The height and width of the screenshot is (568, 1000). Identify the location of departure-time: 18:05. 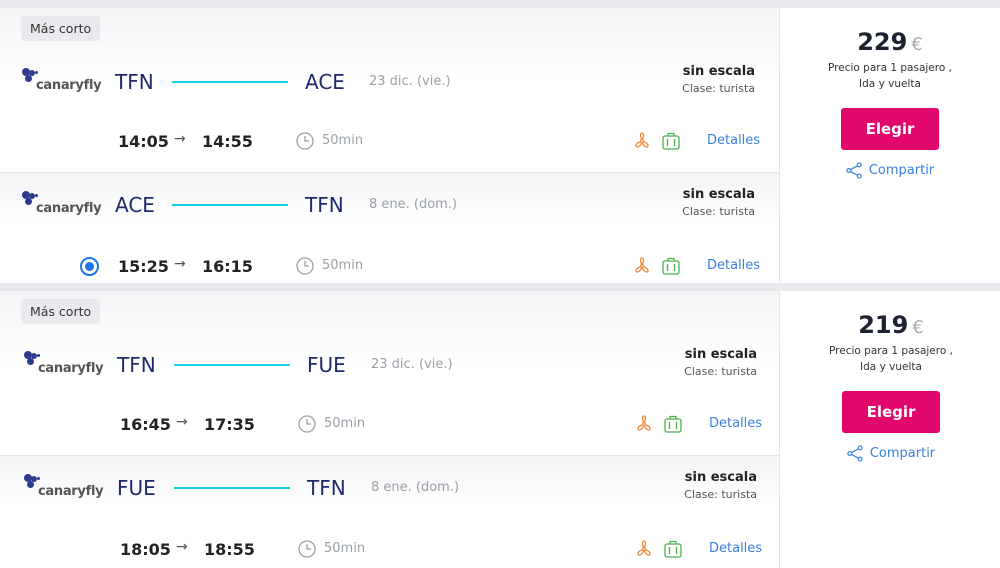
(145, 549).